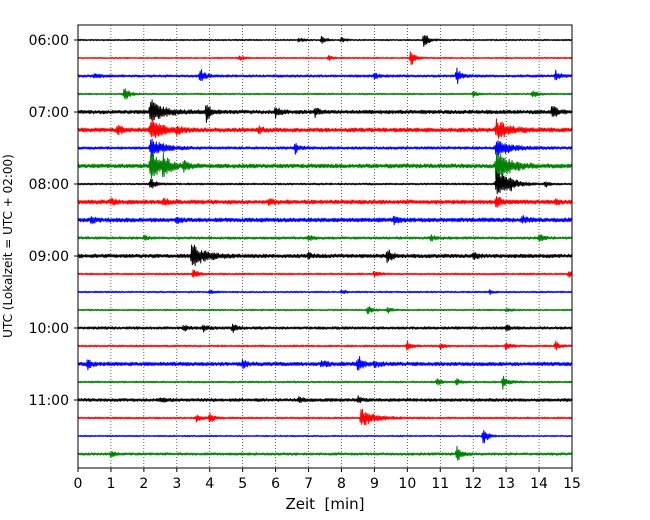 The width and height of the screenshot is (650, 520). What do you see at coordinates (539, 484) in the screenshot?
I see `x-tick-label: 14` at bounding box center [539, 484].